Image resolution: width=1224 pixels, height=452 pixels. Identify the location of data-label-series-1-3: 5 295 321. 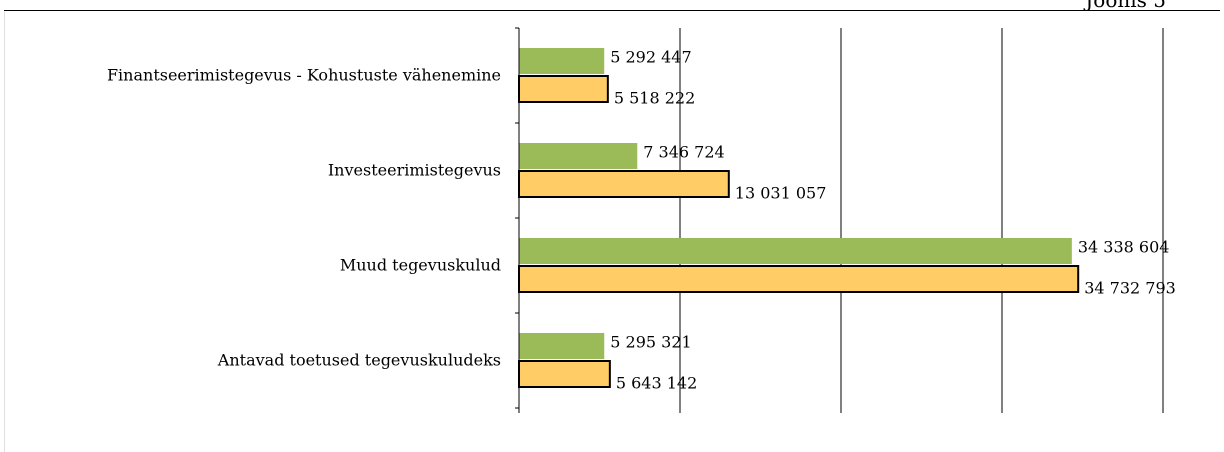
(650, 342).